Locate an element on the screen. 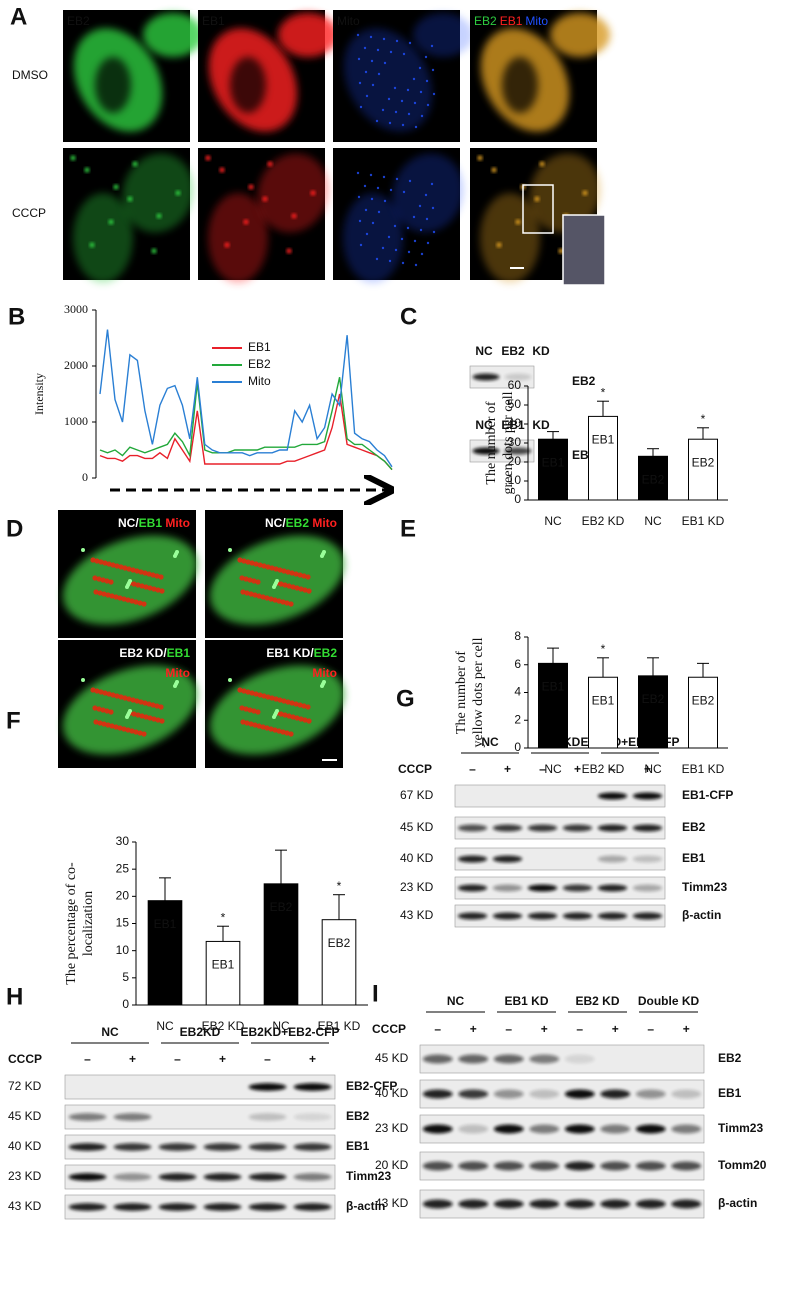 This screenshot has height=1313, width=787. y-tick-label: 2000 is located at coordinates (76, 365).